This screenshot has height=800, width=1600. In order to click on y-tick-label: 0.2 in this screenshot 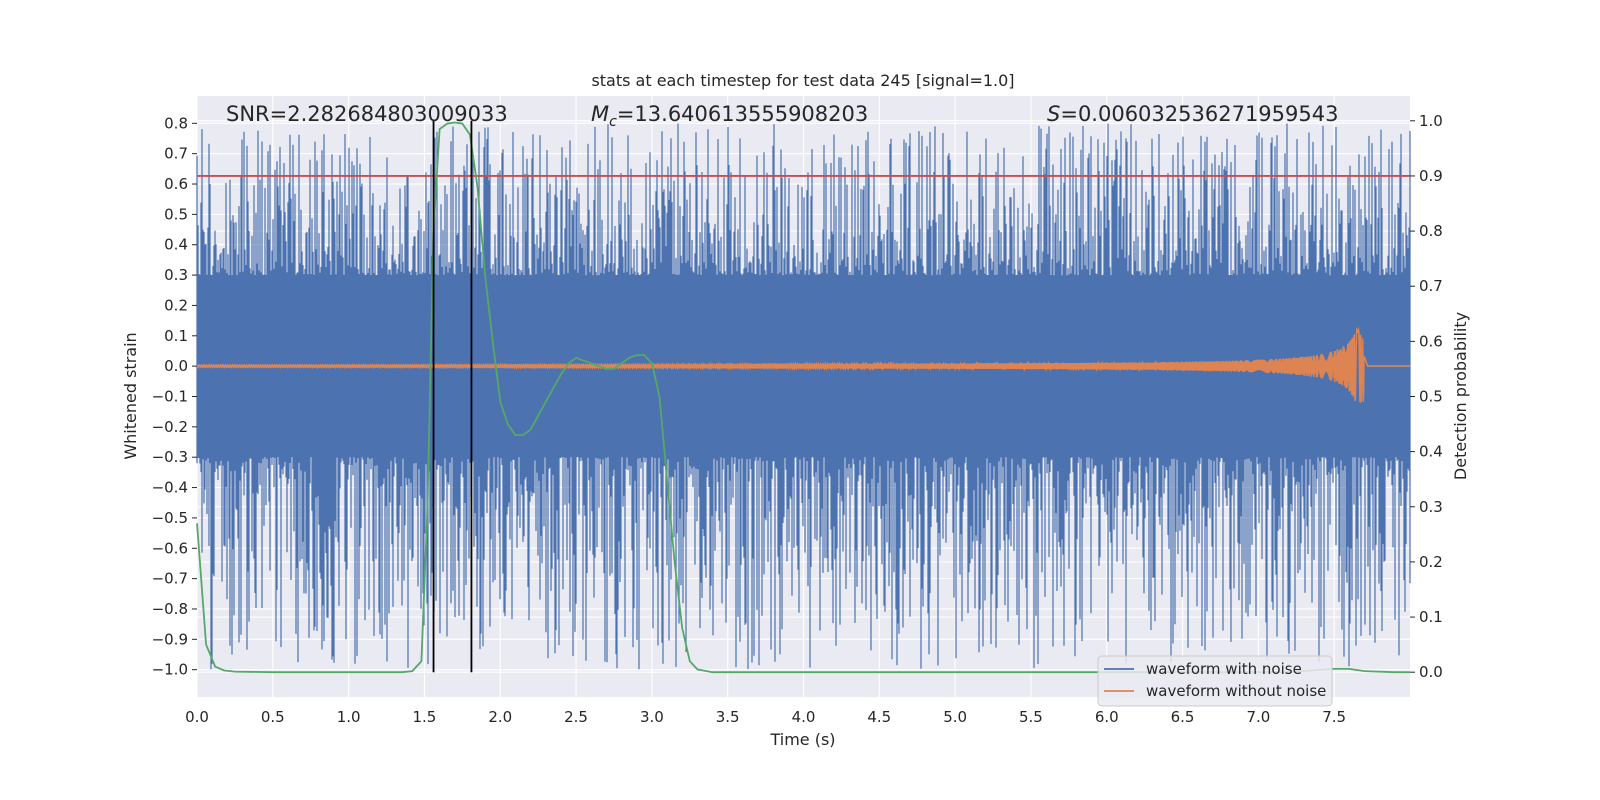, I will do `click(176, 305)`.